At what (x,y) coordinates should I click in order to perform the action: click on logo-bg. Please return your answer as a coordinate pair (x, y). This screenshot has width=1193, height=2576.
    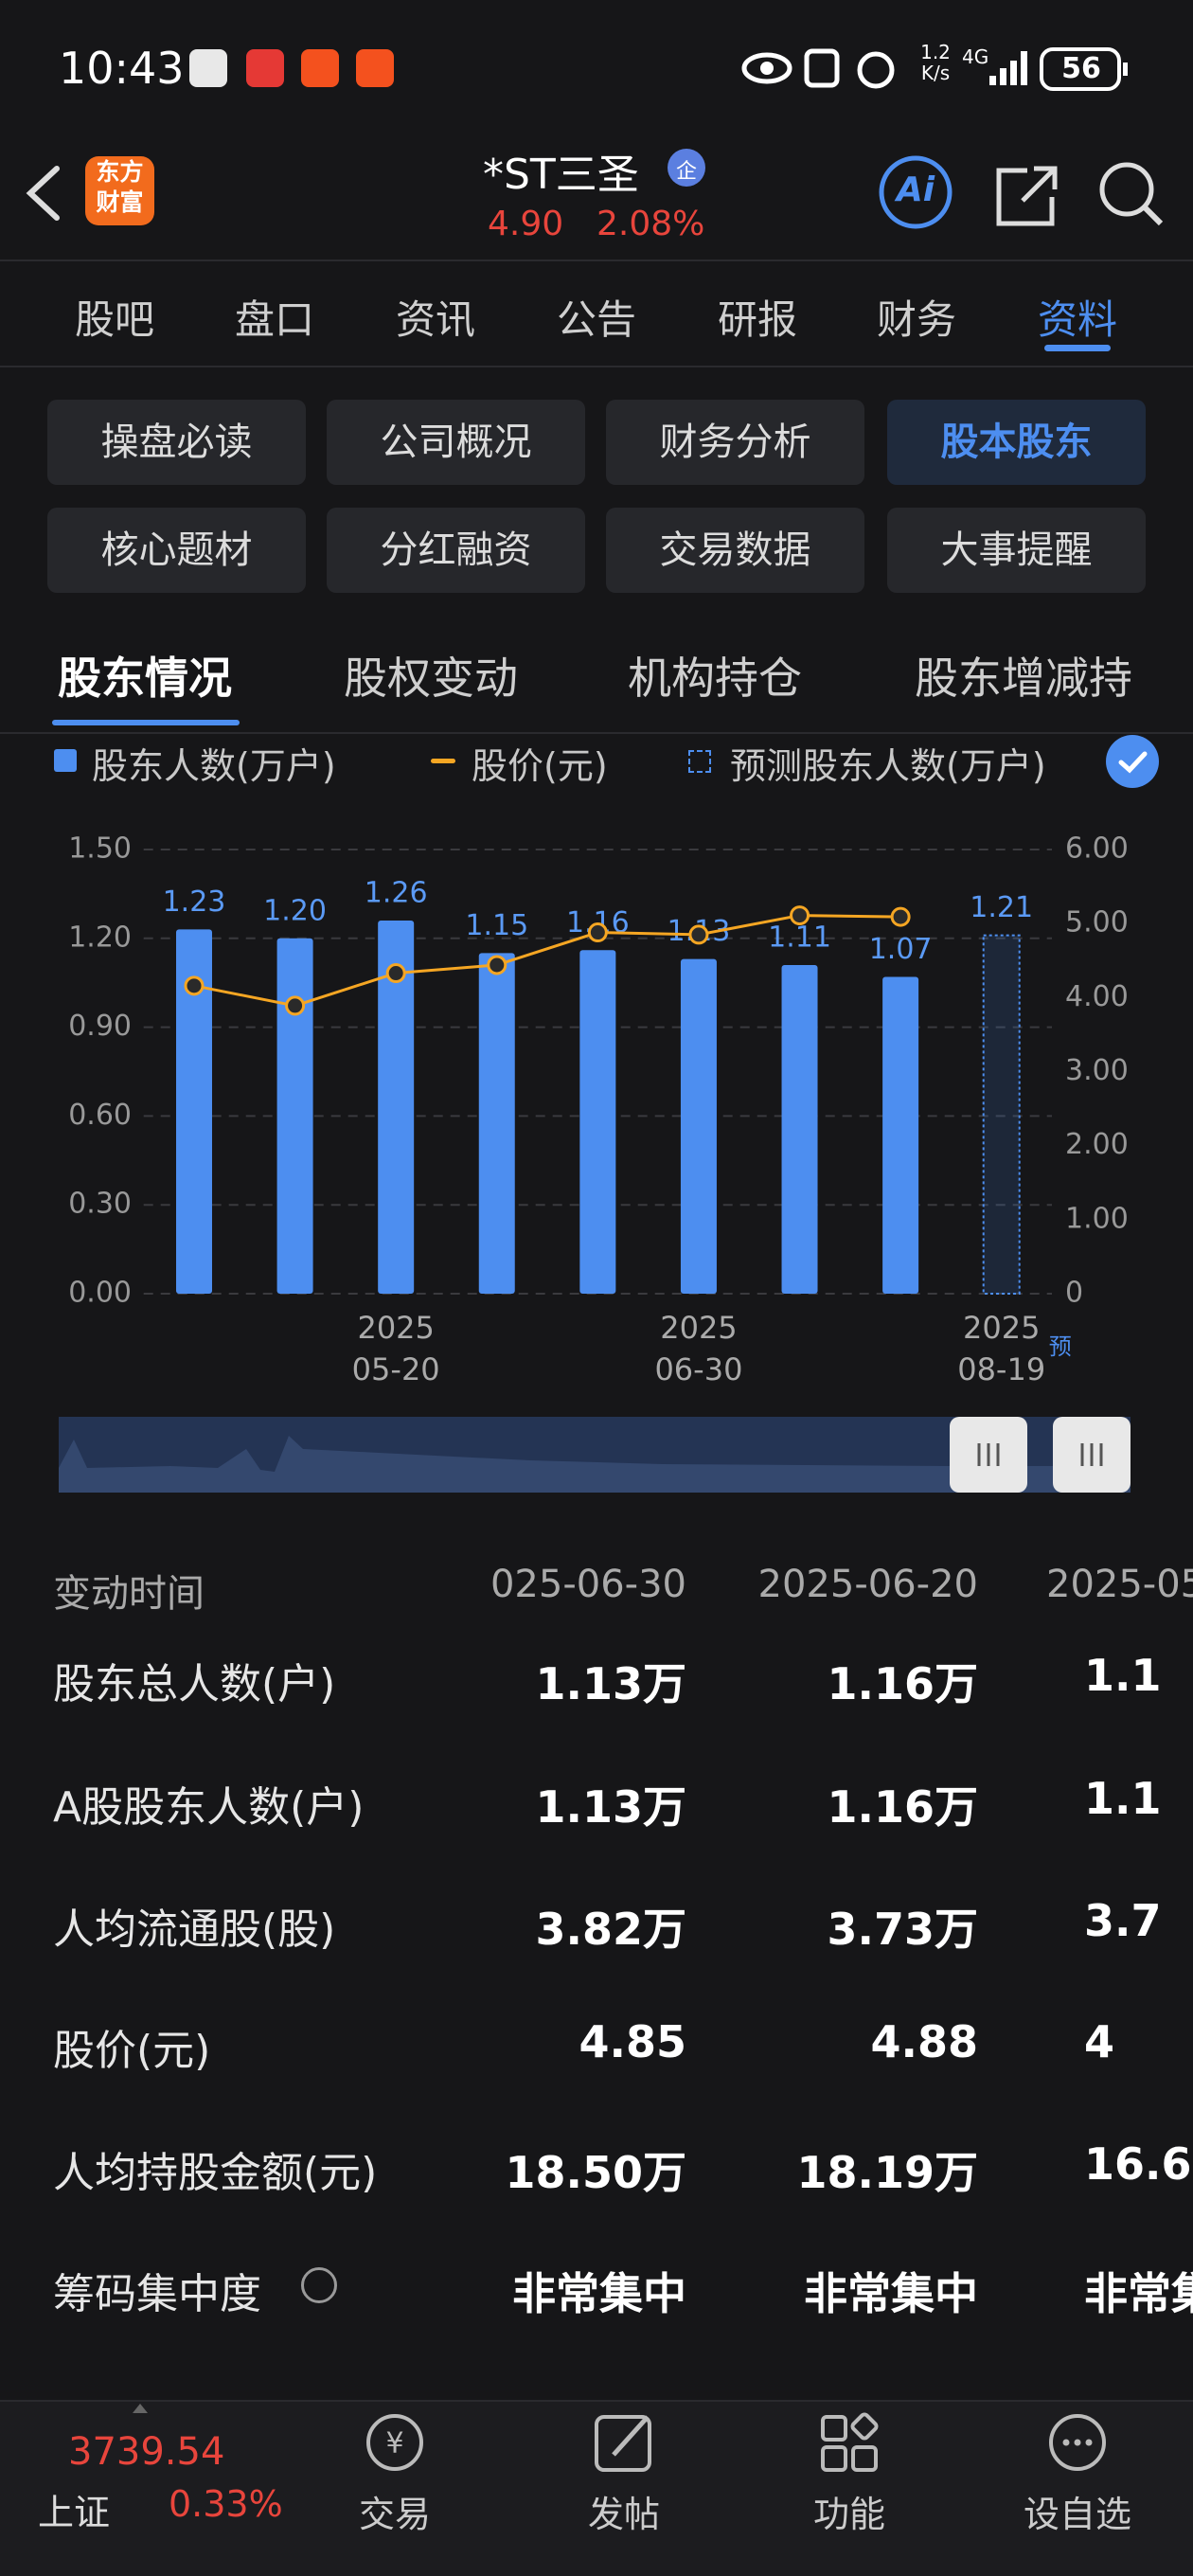
    Looking at the image, I should click on (119, 190).